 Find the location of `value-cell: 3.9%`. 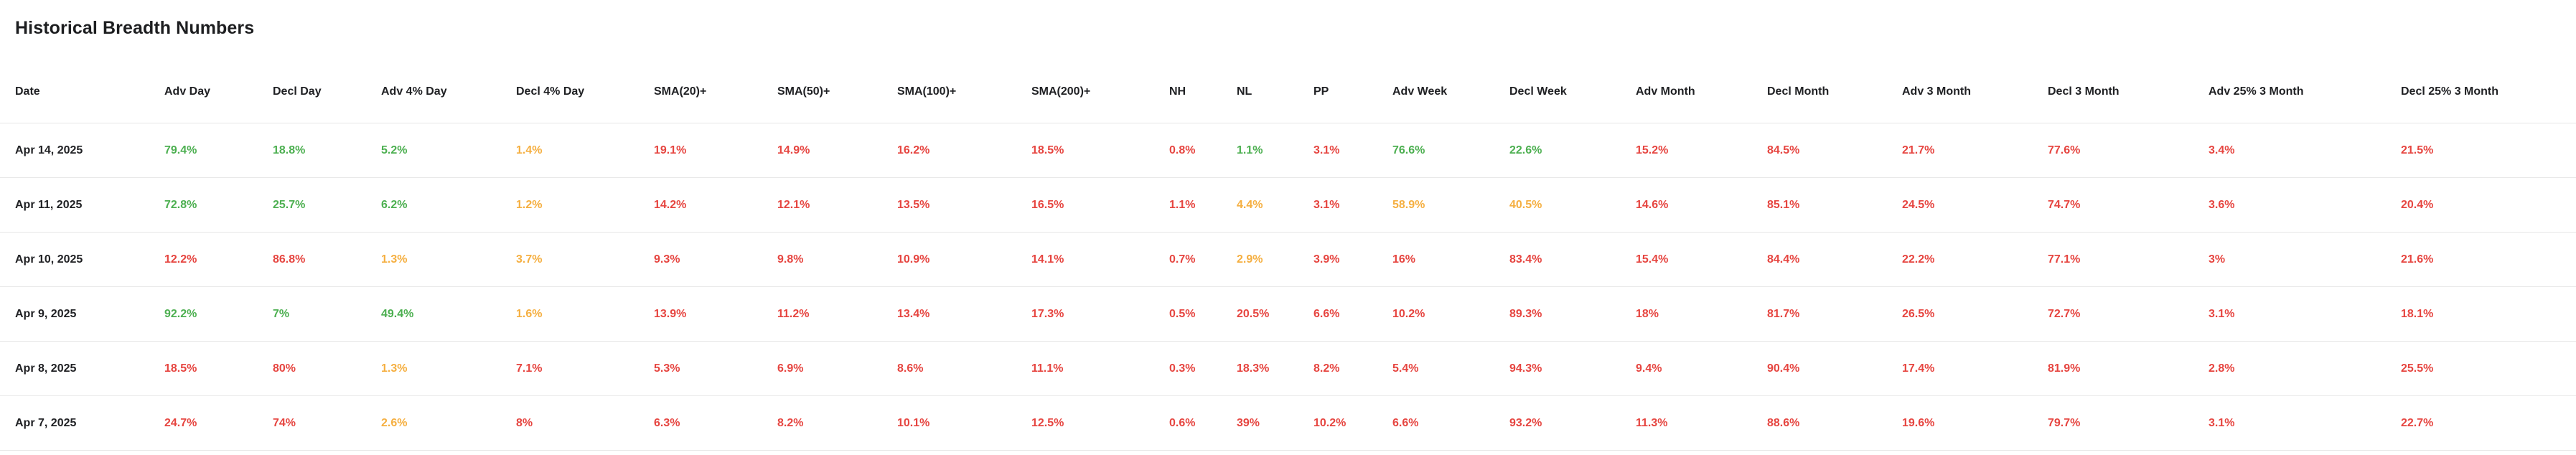

value-cell: 3.9% is located at coordinates (1353, 259).